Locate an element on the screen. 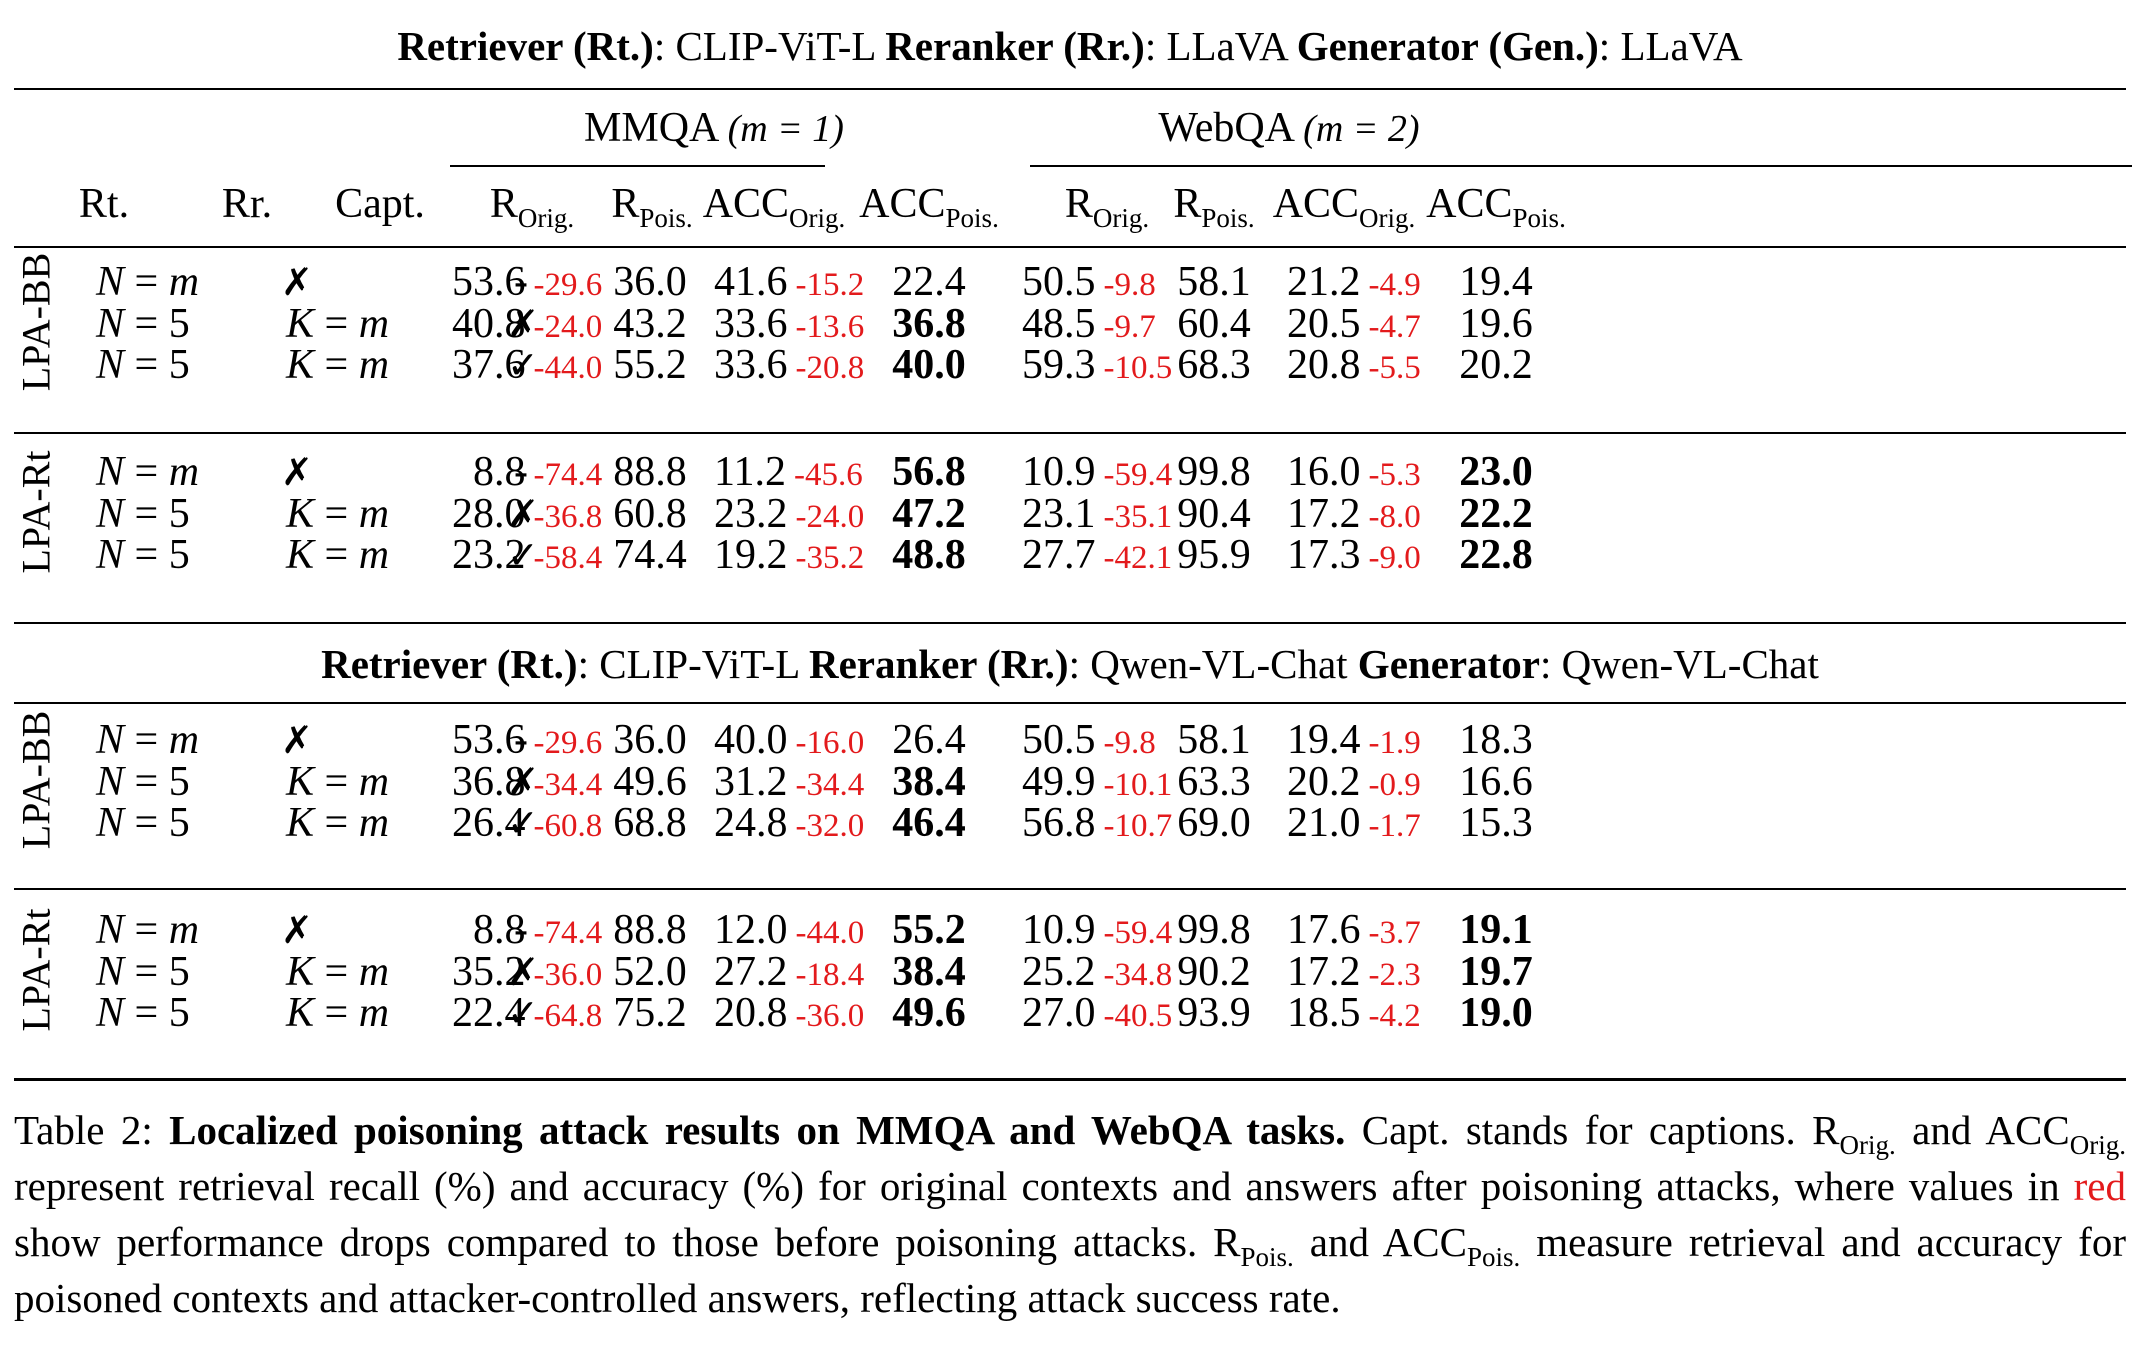 This screenshot has width=2139, height=1353. drop-value: -40.5 is located at coordinates (1138, 1016).